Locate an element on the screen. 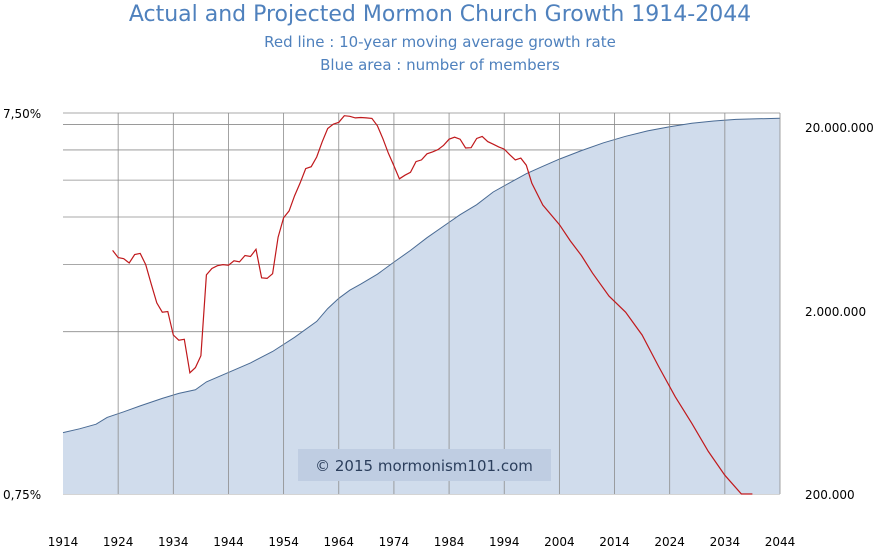  x-tick-label: 2024 is located at coordinates (669, 542).